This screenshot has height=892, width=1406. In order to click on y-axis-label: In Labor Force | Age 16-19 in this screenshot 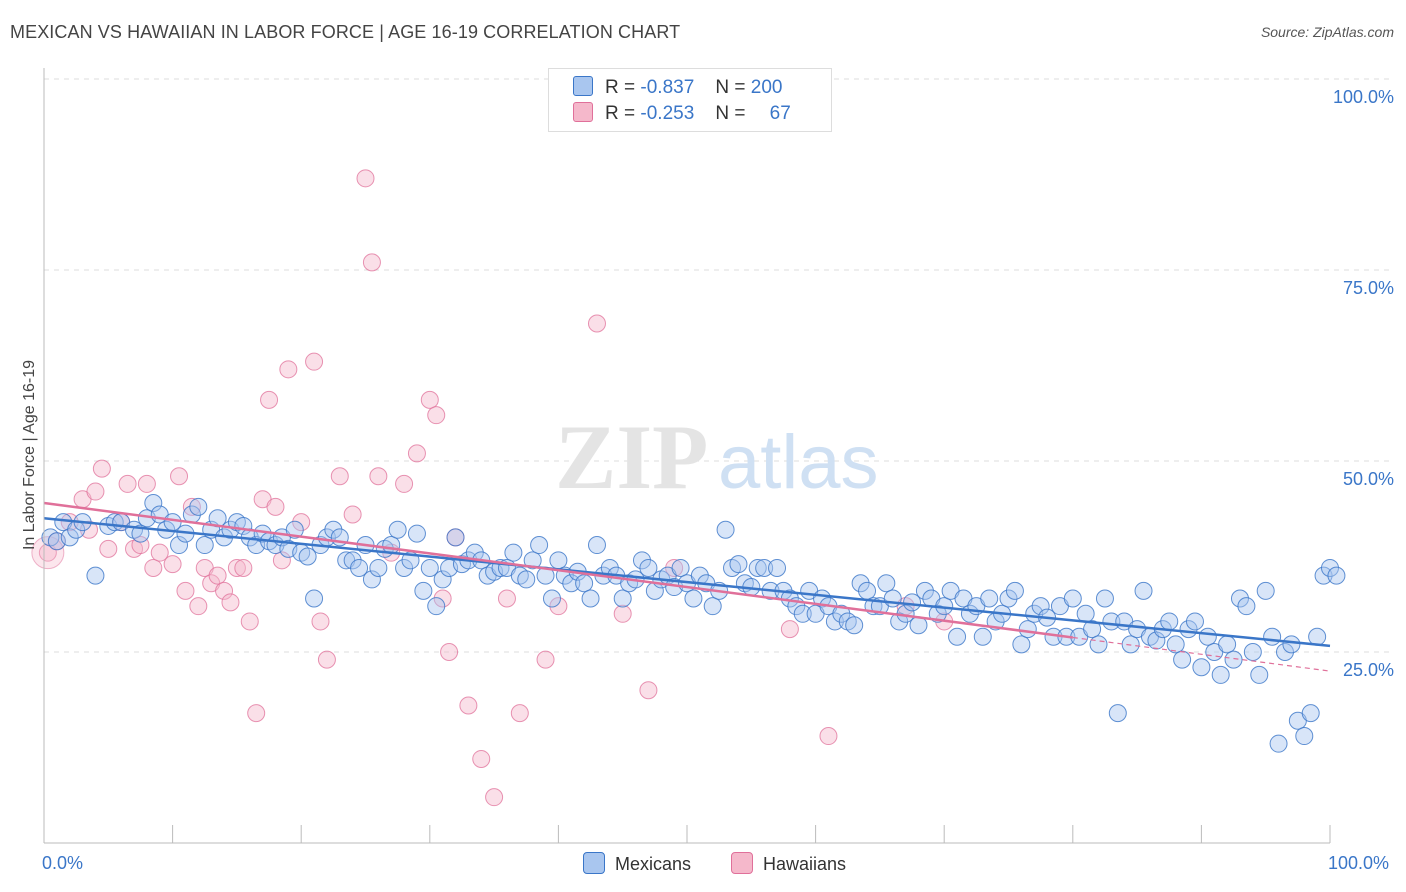, I will do `click(29, 455)`.